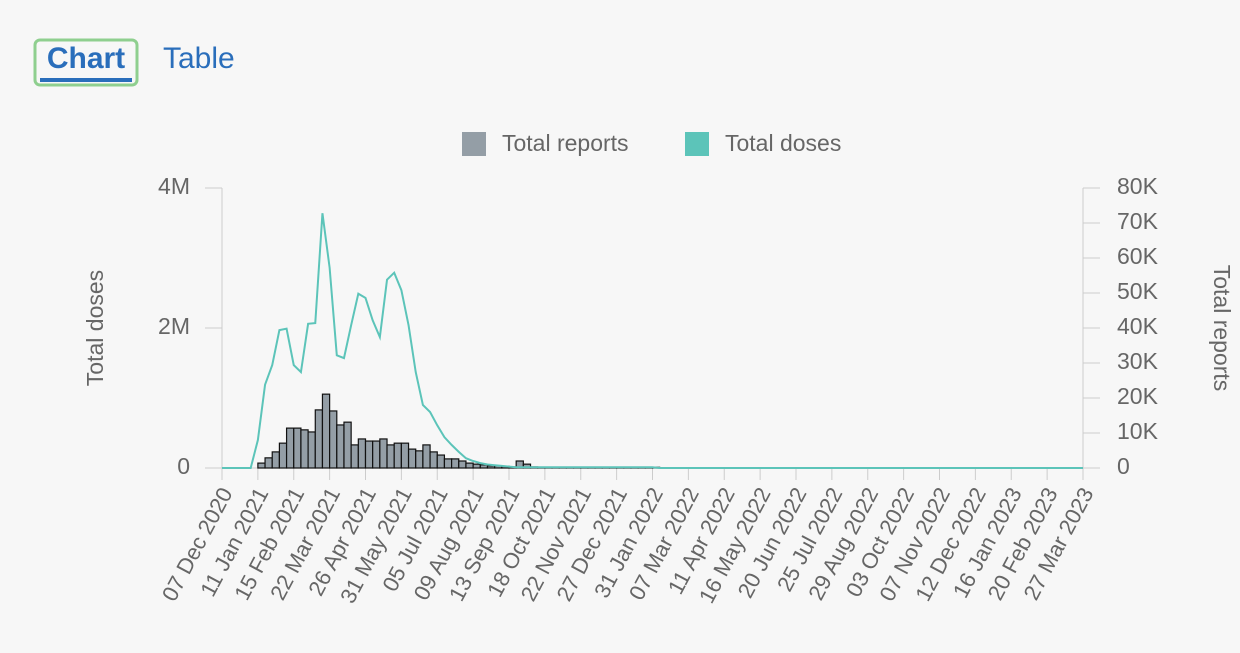  I want to click on chart-tab-label: Chart, so click(86, 58).